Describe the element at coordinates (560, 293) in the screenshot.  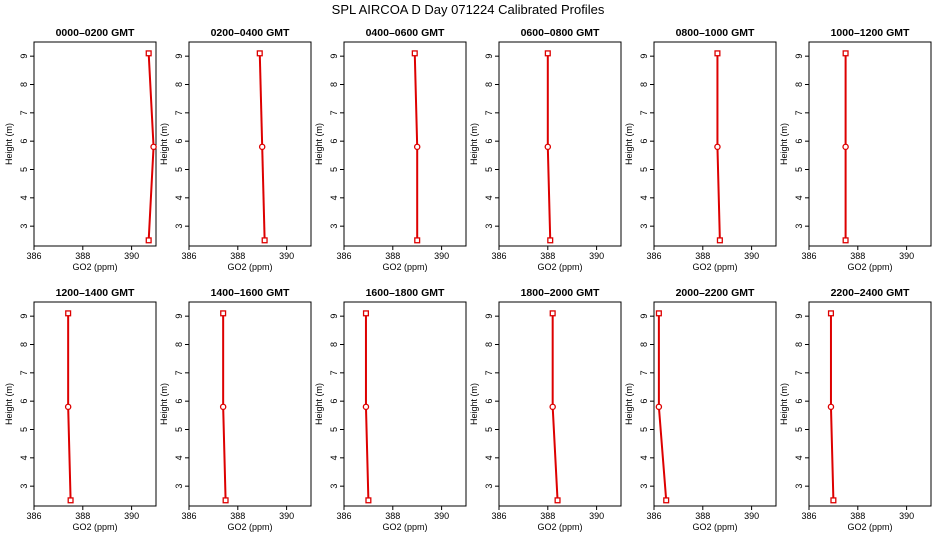
I see `panel-title: 1800–2000 GMT` at that location.